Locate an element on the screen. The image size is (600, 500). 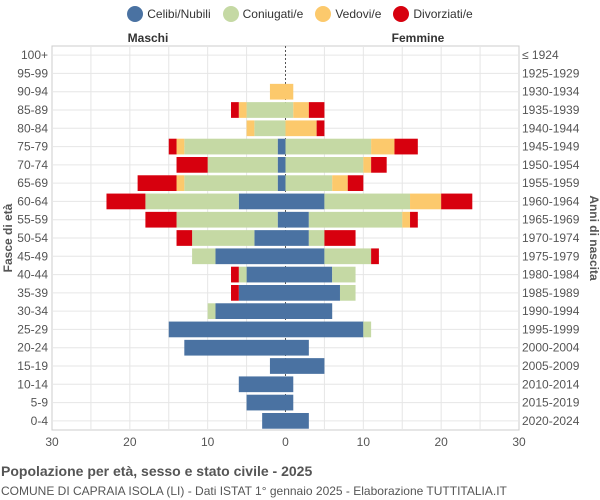
age-group-label: 75-79 is located at coordinates (32, 147).